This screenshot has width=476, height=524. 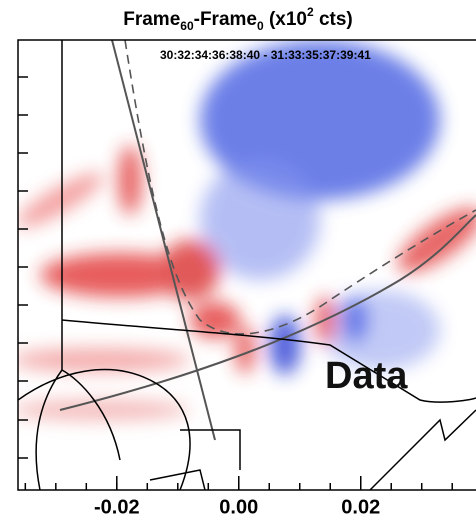 What do you see at coordinates (285, 19) in the screenshot?
I see `title-part: (x10` at bounding box center [285, 19].